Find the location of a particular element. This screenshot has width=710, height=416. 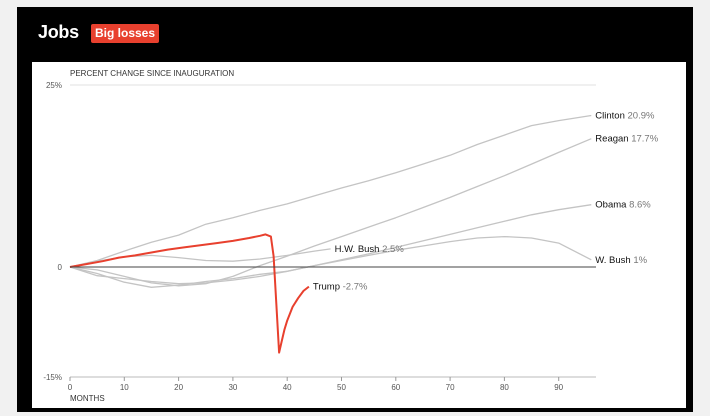

series-line-w-bush is located at coordinates (330, 260).